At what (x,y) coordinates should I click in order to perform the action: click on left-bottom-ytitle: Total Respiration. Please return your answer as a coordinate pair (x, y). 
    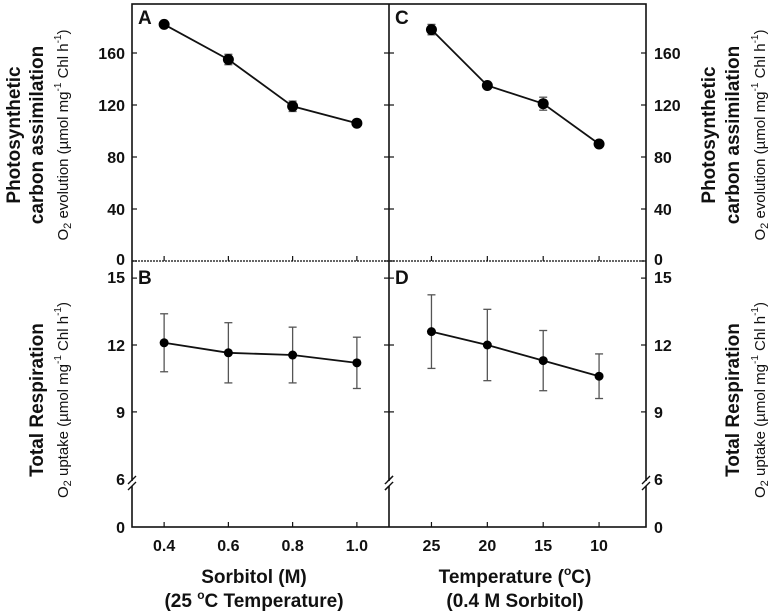
    Looking at the image, I should click on (37, 400).